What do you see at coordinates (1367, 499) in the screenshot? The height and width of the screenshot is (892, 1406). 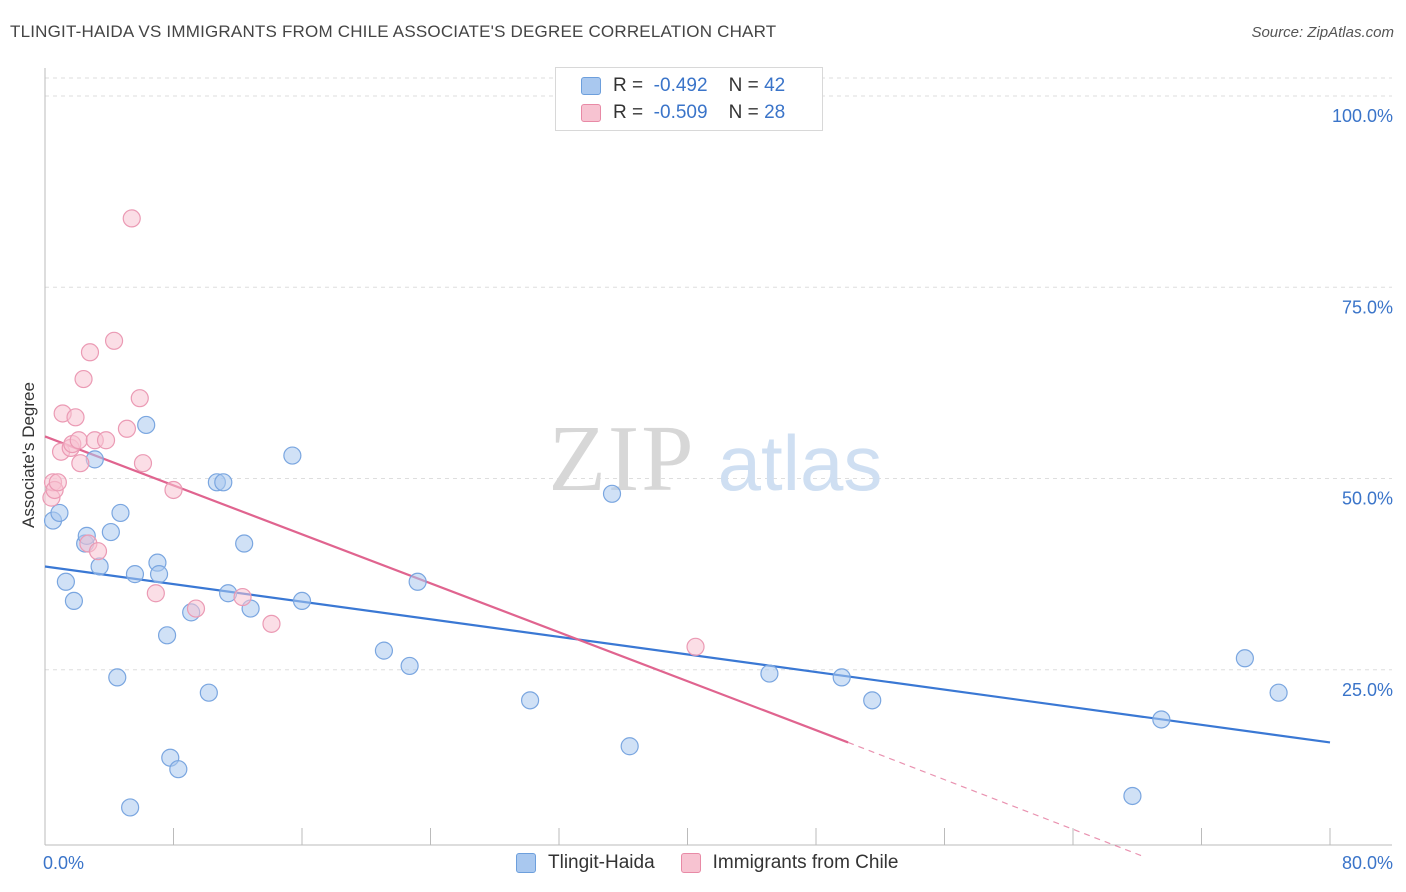 I see `y-tick-label: 50.0%` at bounding box center [1367, 499].